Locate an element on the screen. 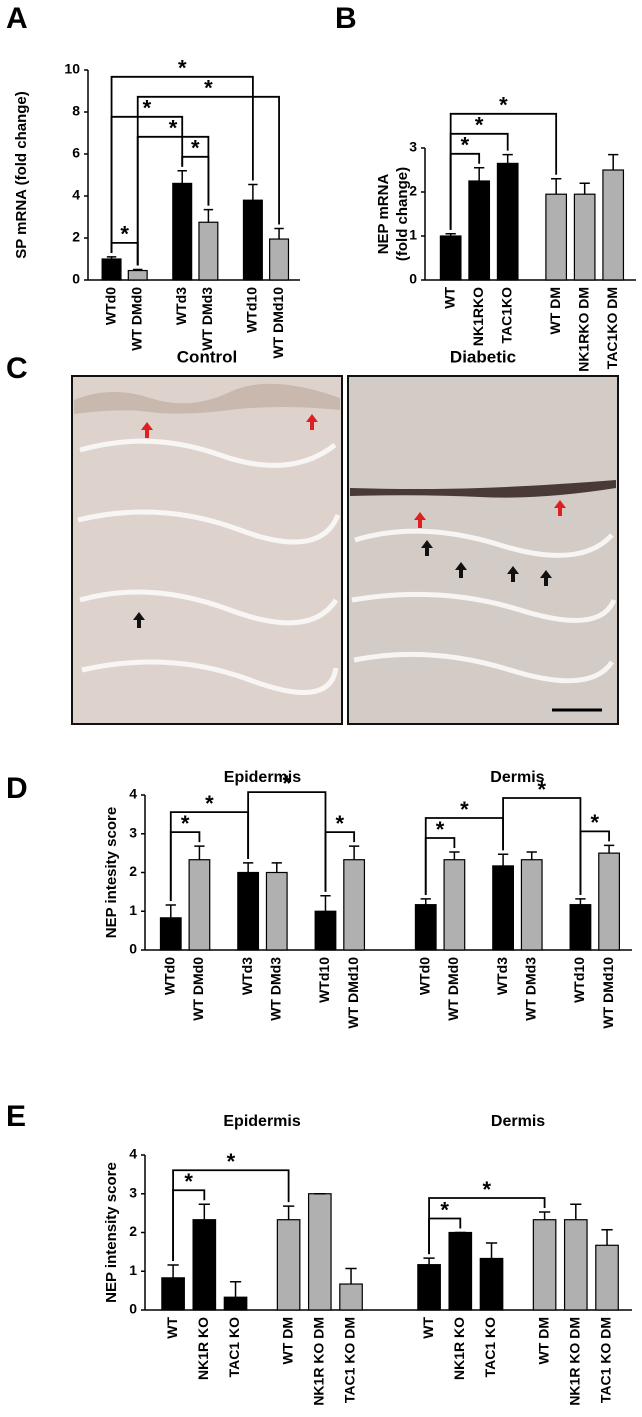 The height and width of the screenshot is (1417, 642). panel-letter: C is located at coordinates (17, 368).